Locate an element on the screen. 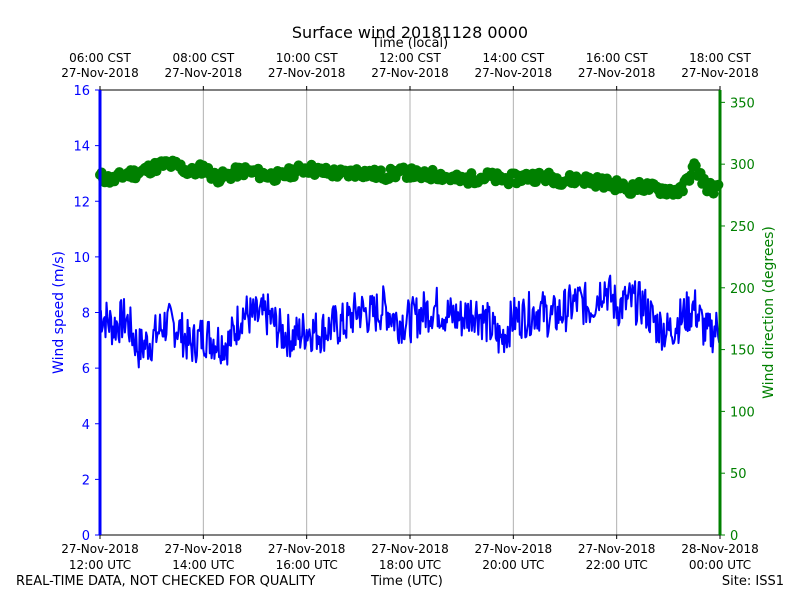 Image resolution: width=800 pixels, height=600 pixels. top-tick-time: 06:00 CST is located at coordinates (100, 58).